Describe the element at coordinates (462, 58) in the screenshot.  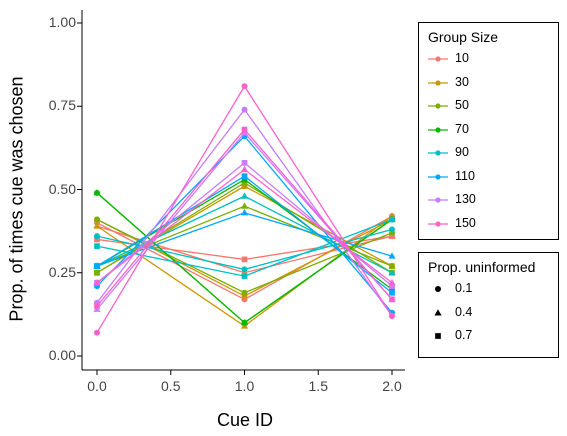
I see `legend-label: 10` at that location.